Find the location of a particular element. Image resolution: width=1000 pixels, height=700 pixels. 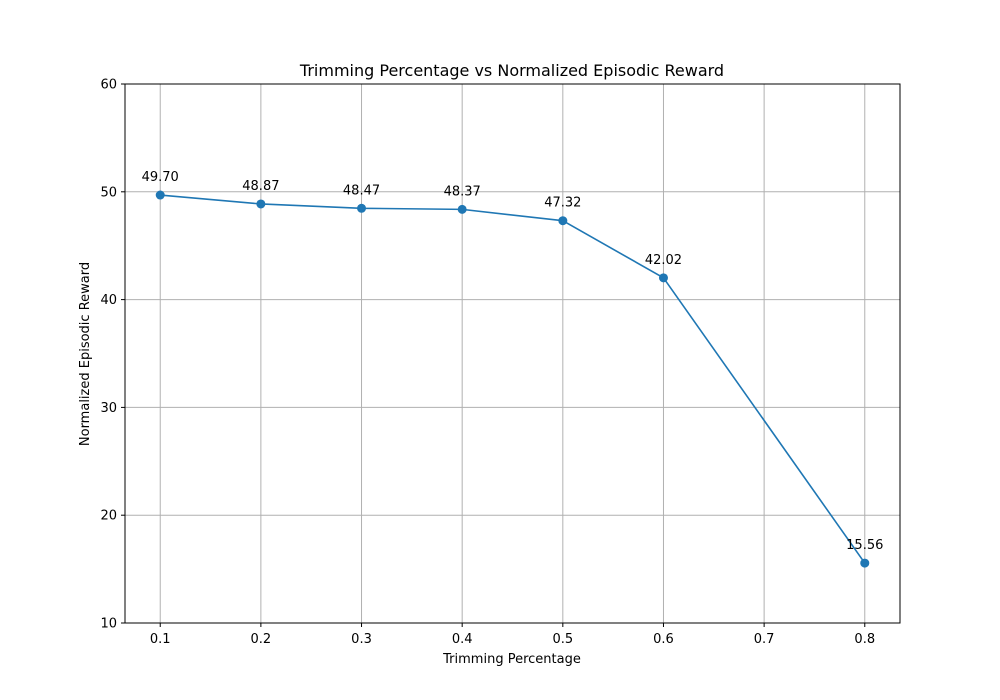

y-tick-label: 20 is located at coordinates (108, 516).